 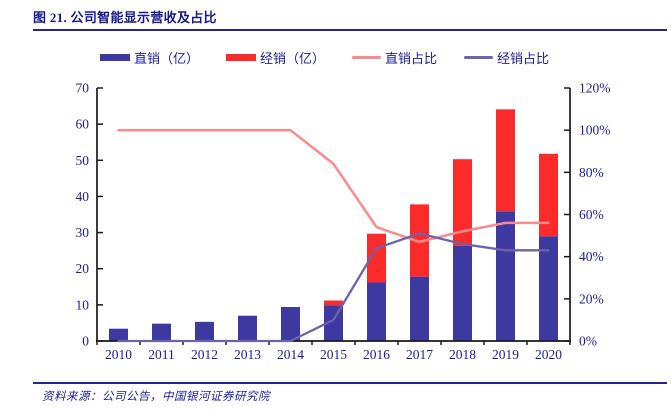 I want to click on chart-legend: 直销（亿） 经销（亿） 直销占比 经销占比, so click(x=365, y=57).